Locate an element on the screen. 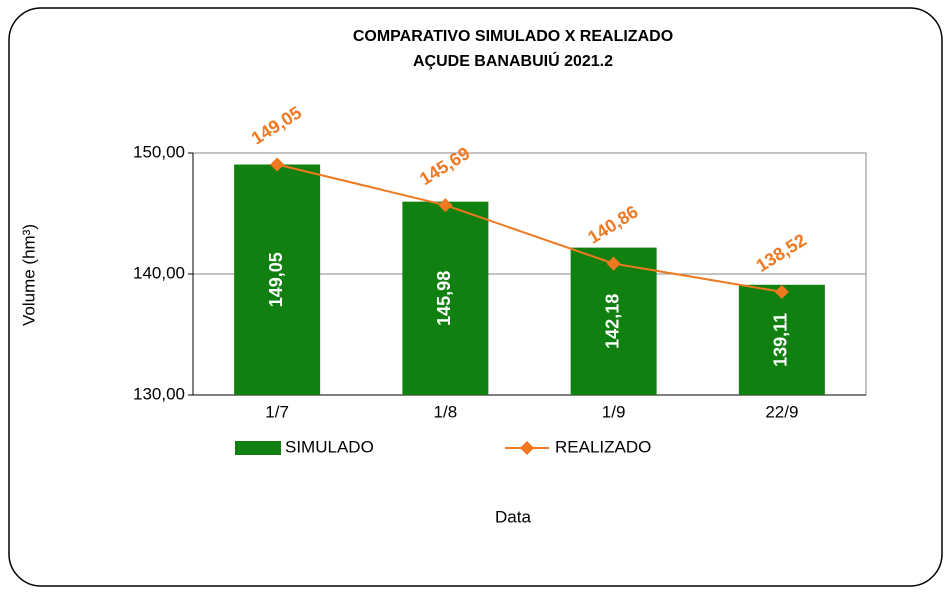  x-tick-label: 1/8 is located at coordinates (446, 411).